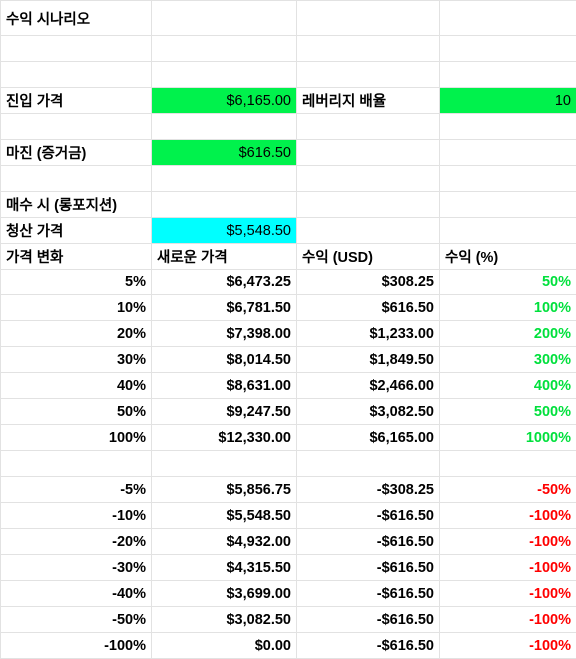 The width and height of the screenshot is (576, 659). I want to click on profit-usd-cell: $308.25, so click(368, 282).